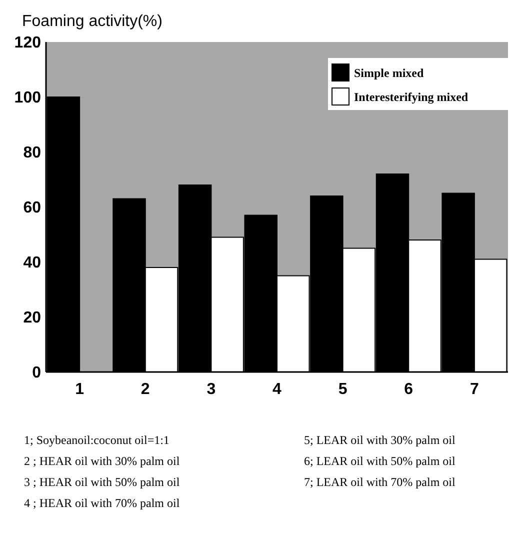  I want to click on x-tick-label: 6, so click(409, 389).